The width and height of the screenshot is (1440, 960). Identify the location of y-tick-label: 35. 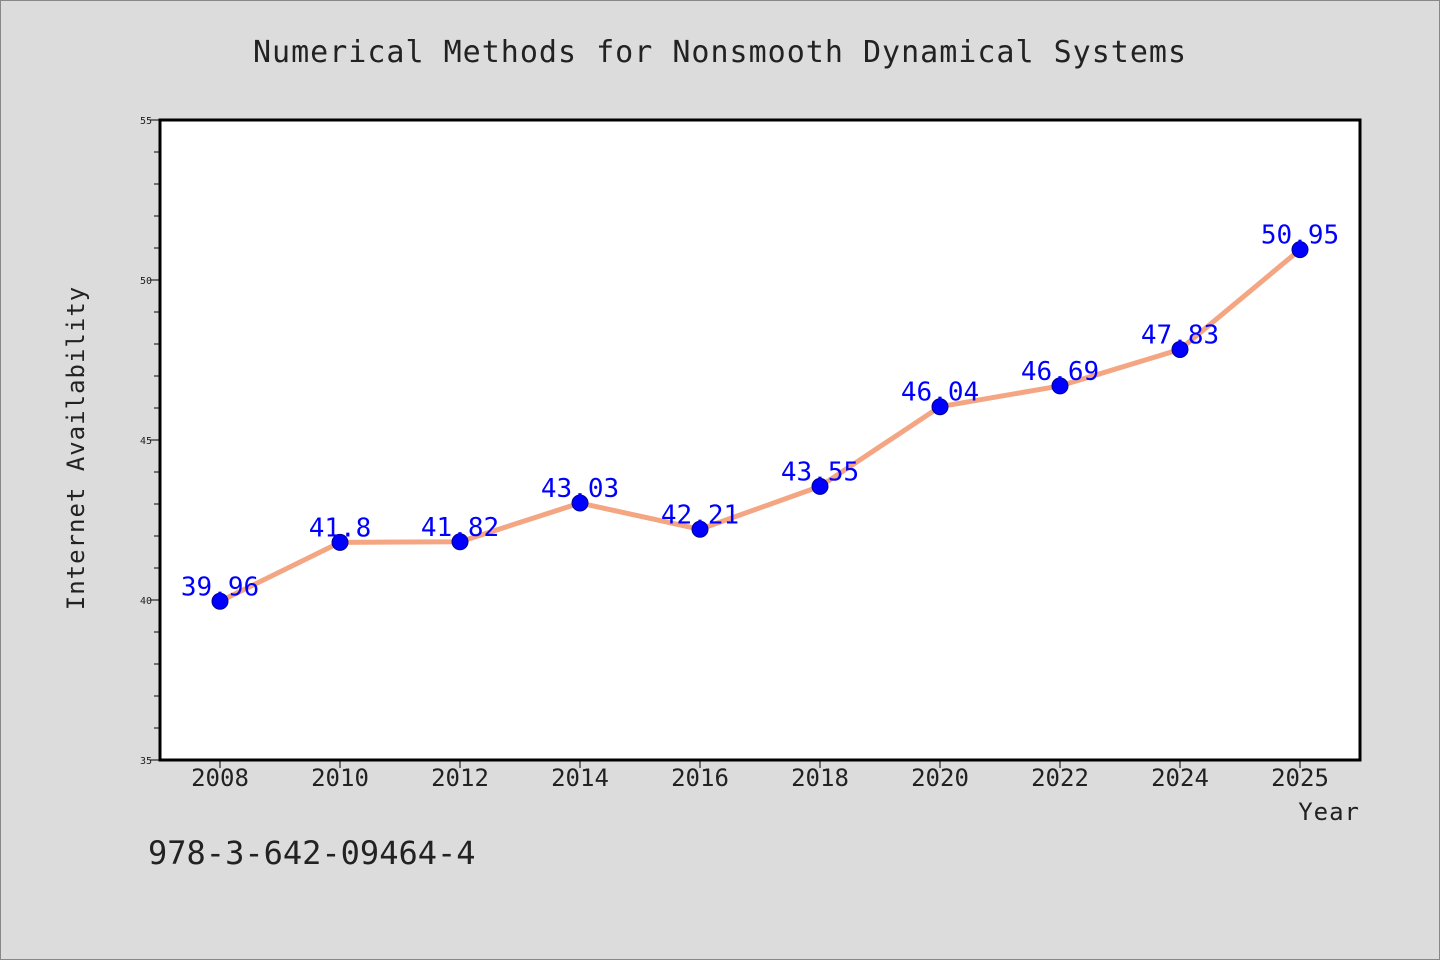
(146, 761).